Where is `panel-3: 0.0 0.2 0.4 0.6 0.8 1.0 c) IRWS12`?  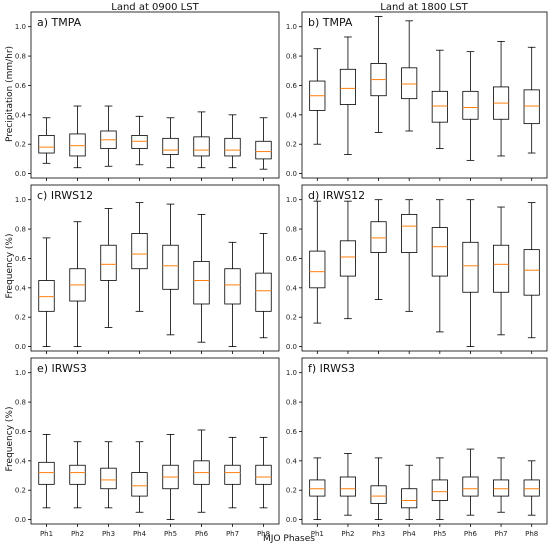
panel-3: 0.0 0.2 0.4 0.6 0.8 1.0 c) IRWS12 is located at coordinates (147, 269).